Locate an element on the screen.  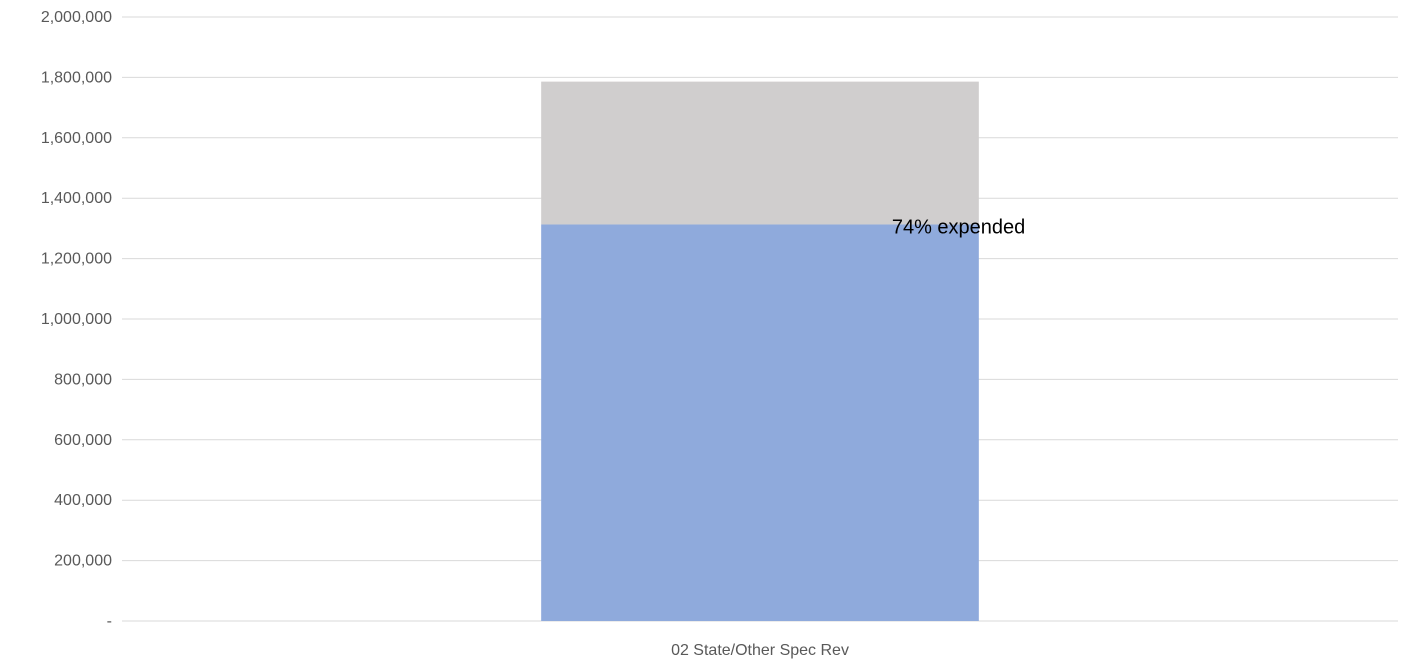
y-tick-label-5: 1,000,000 is located at coordinates (76, 319).